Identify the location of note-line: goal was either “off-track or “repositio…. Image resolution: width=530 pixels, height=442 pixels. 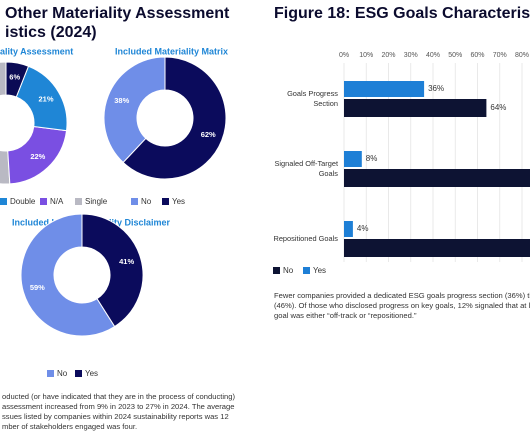
(345, 315).